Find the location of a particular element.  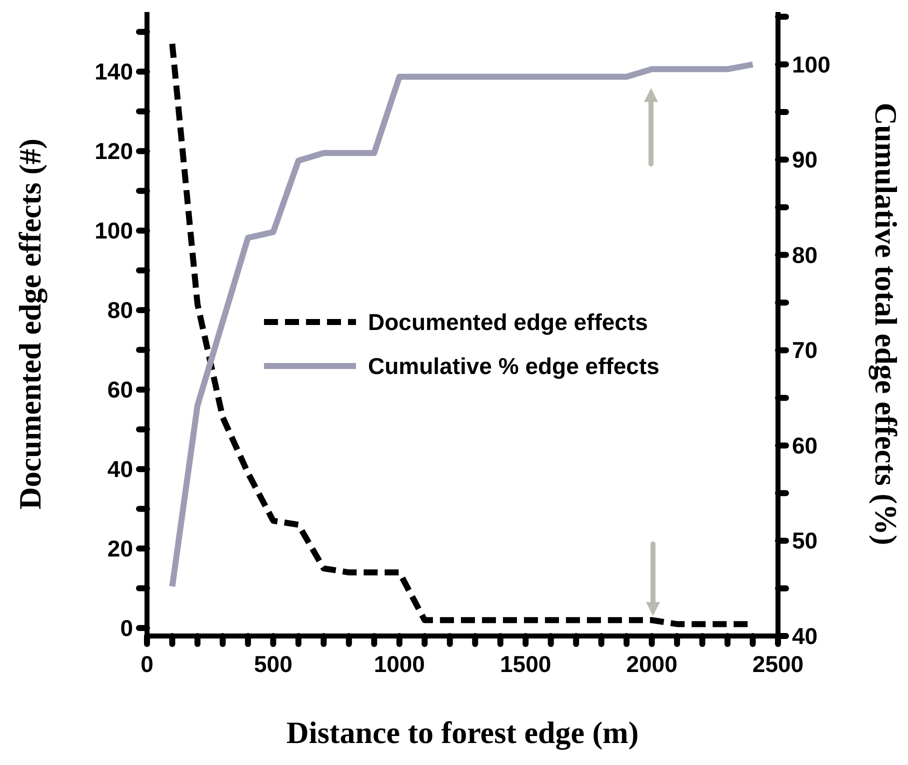

y-tick-label: 120 is located at coordinates (113, 151).